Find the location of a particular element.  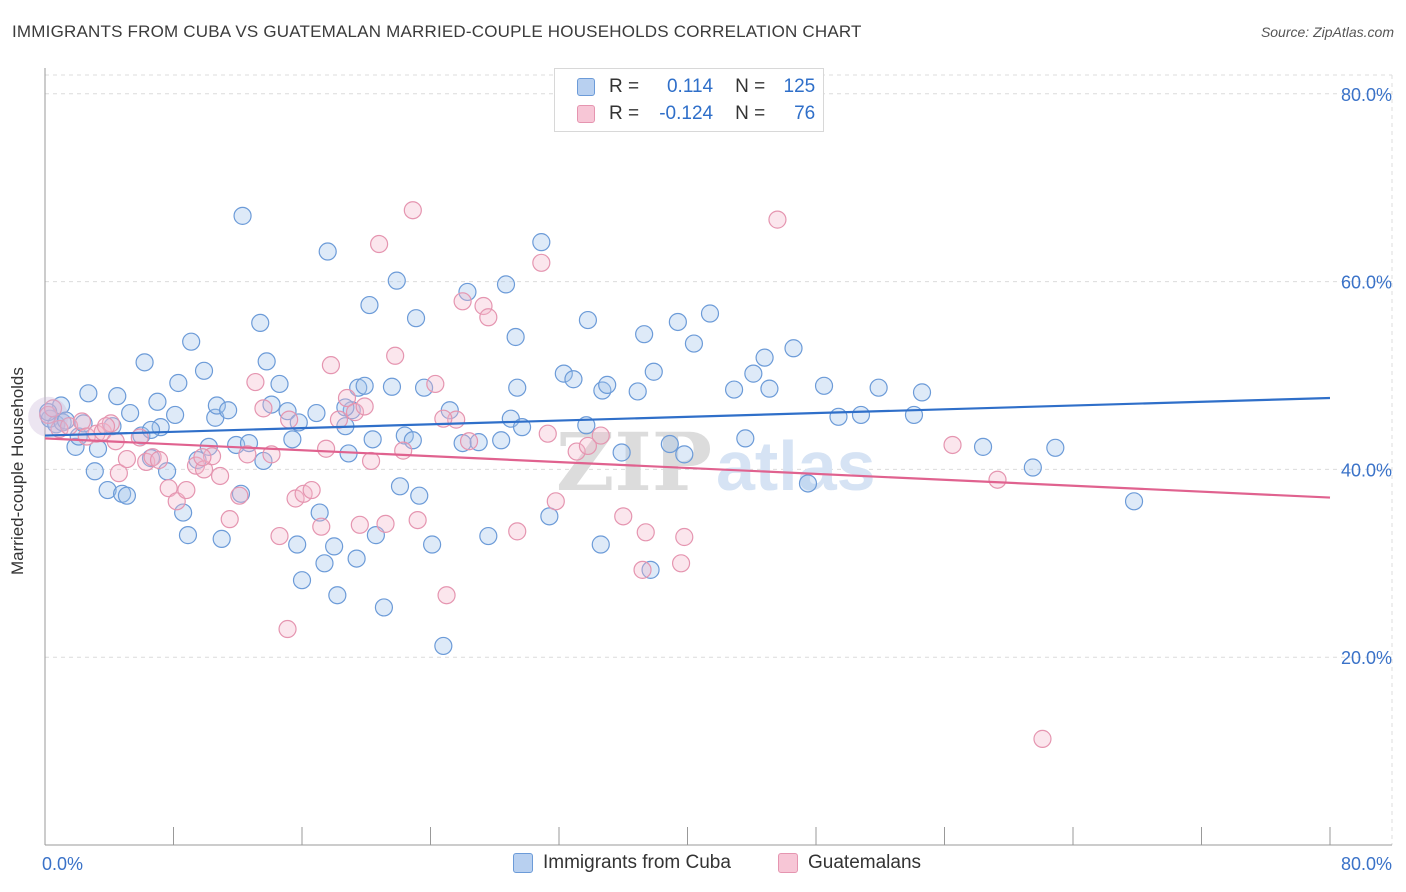

series-legend: Immigrants from Cuba Guatemalans is located at coordinates (703, 864).